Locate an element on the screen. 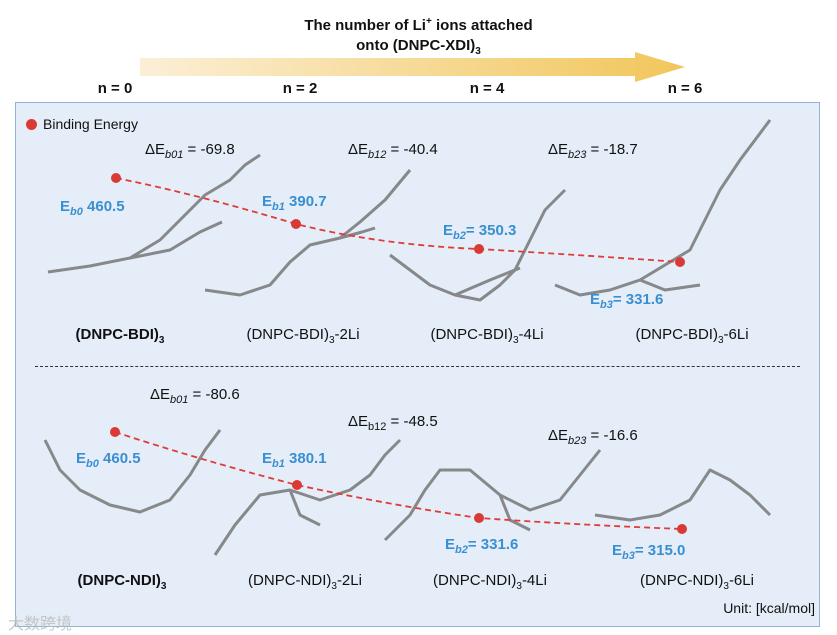 The image size is (837, 635). title-text: The number of Li is located at coordinates (365, 25).